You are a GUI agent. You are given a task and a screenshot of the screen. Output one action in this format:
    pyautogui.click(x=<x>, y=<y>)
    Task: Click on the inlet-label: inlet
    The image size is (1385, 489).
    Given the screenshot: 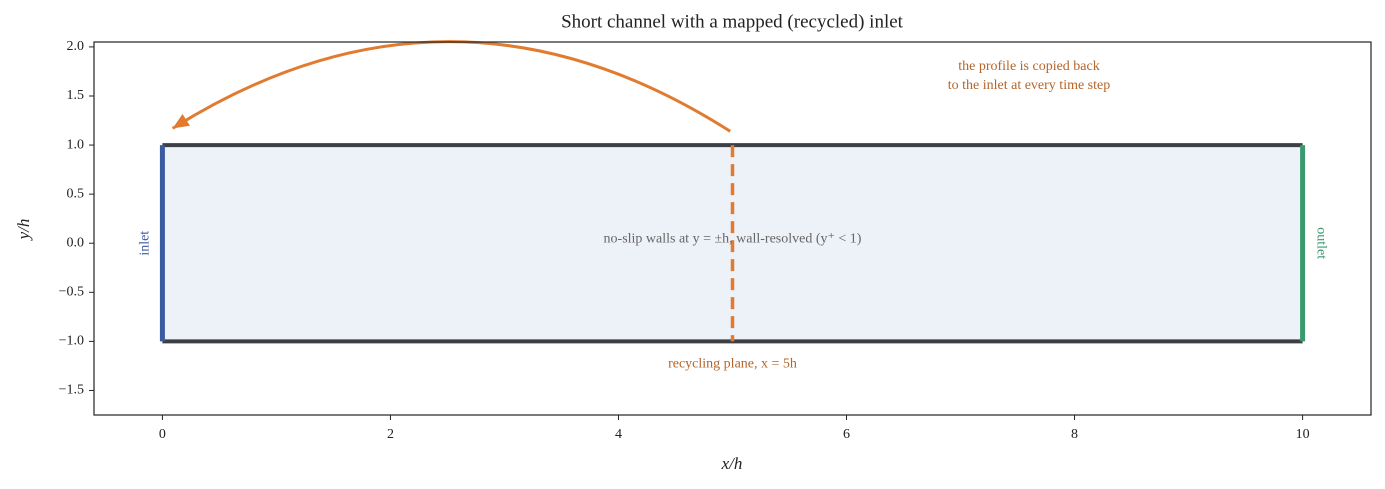 What is the action you would take?
    pyautogui.click(x=145, y=243)
    